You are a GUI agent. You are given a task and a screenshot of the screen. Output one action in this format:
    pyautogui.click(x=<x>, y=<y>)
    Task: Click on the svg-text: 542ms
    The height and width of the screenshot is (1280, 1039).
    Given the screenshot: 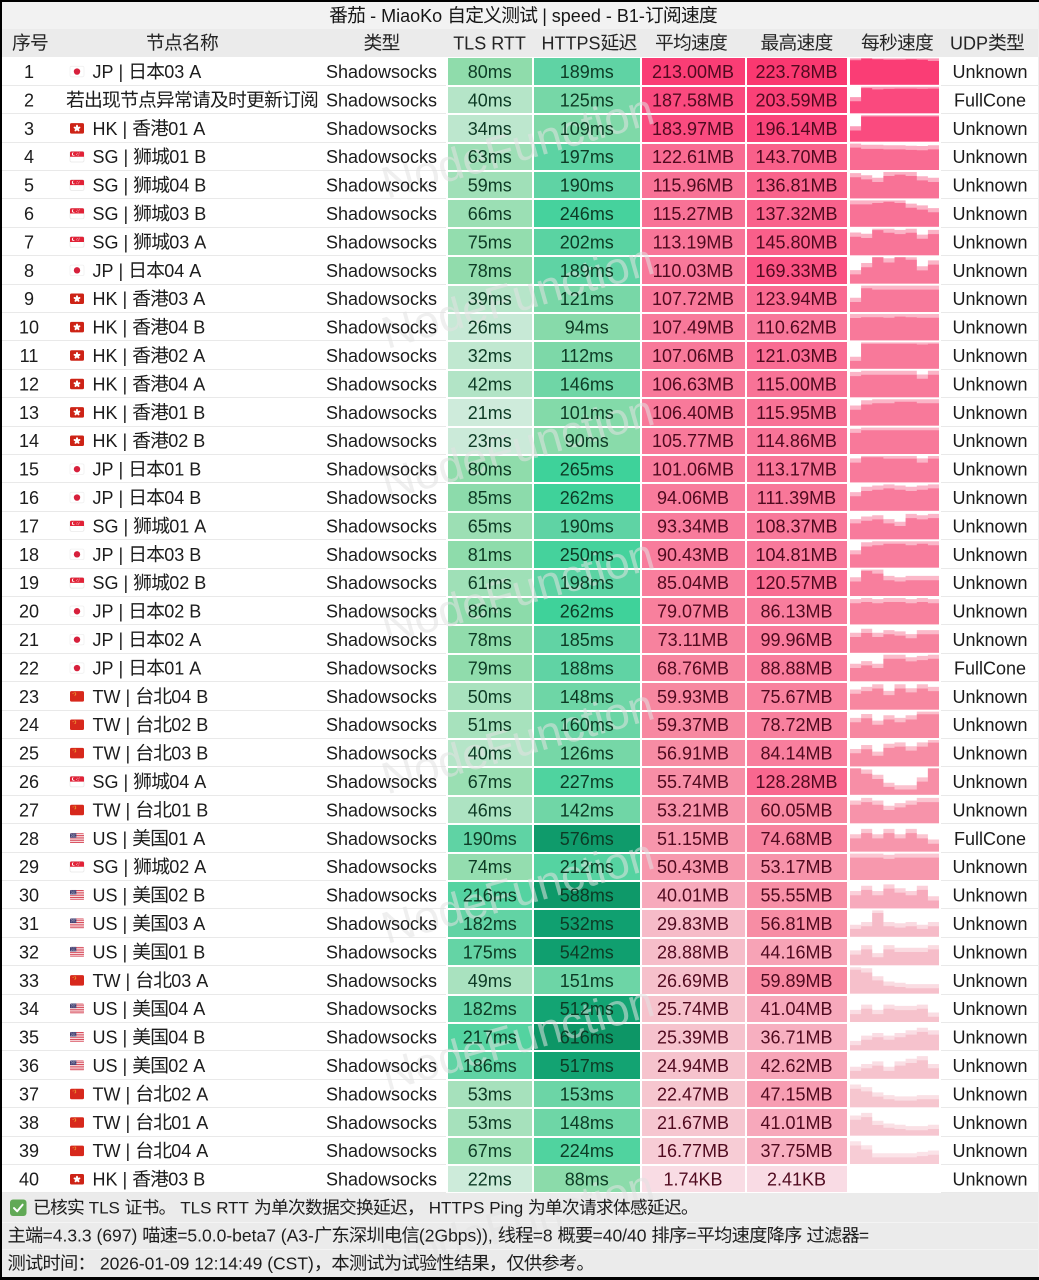 What is the action you would take?
    pyautogui.click(x=587, y=952)
    